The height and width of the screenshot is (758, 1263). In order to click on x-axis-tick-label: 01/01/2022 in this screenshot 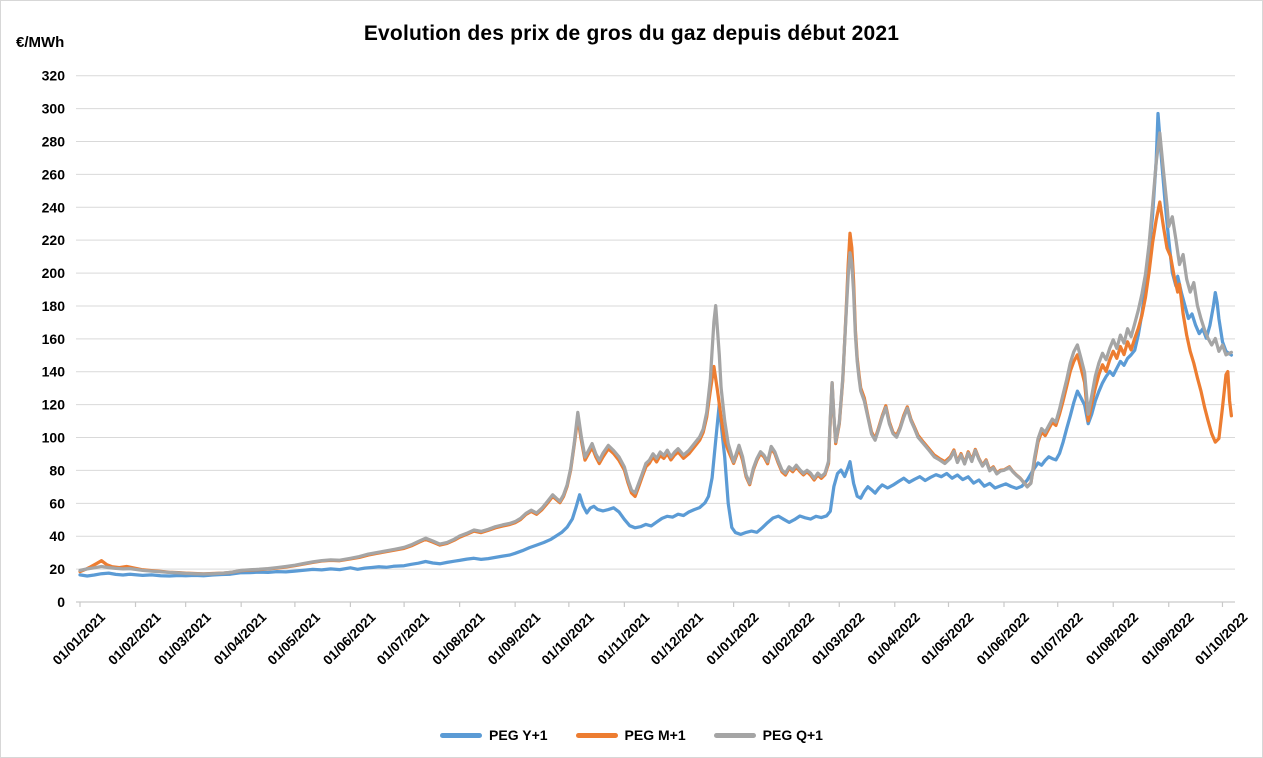, I will do `click(732, 639)`.